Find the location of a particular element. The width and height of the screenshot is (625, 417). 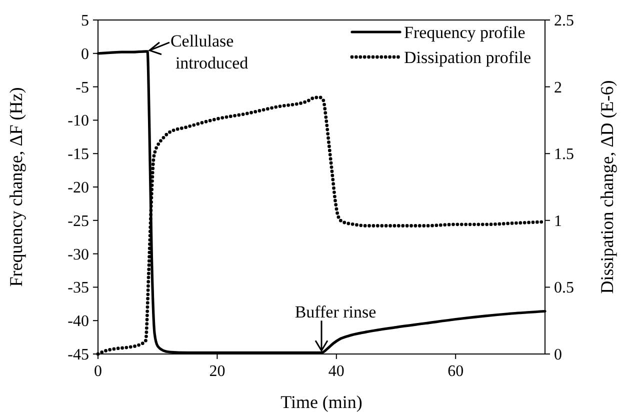

y2-tick-label: 1 is located at coordinates (558, 221).